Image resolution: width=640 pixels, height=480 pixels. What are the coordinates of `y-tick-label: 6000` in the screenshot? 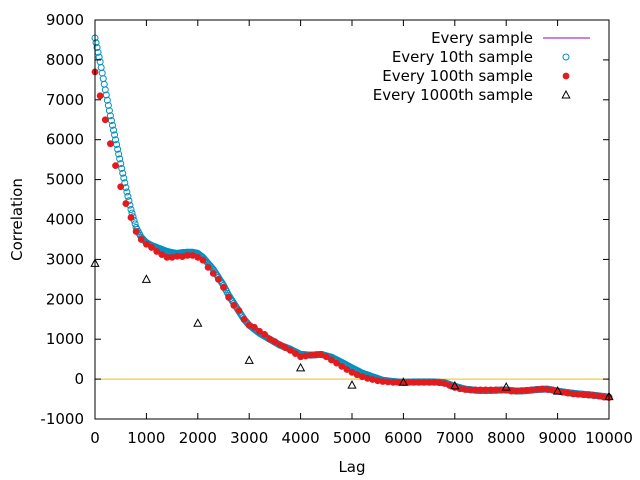 It's located at (65, 140).